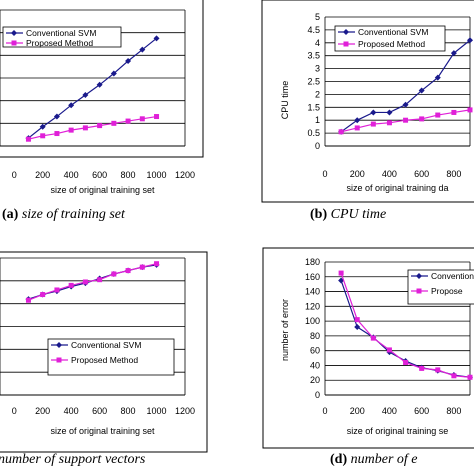  Describe the element at coordinates (315, 380) in the screenshot. I see `y-tick-label: 20` at that location.